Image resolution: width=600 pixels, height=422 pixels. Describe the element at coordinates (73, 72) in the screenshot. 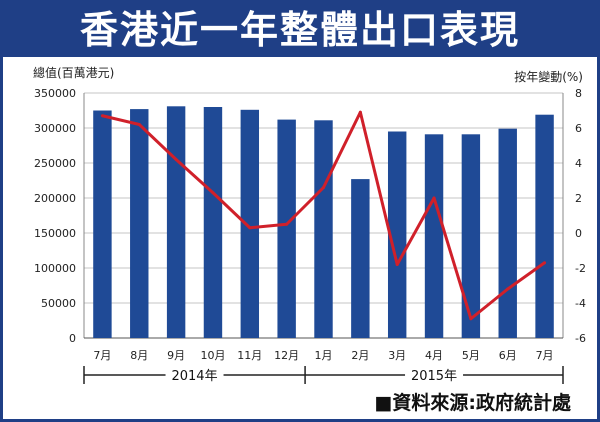

I see `y-axis-label: 總值(百萬港元)` at that location.